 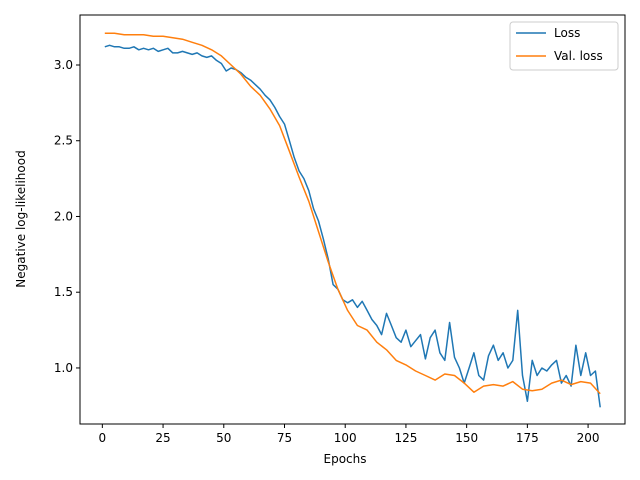 What do you see at coordinates (63, 141) in the screenshot?
I see `y-tick-label: 2.5` at bounding box center [63, 141].